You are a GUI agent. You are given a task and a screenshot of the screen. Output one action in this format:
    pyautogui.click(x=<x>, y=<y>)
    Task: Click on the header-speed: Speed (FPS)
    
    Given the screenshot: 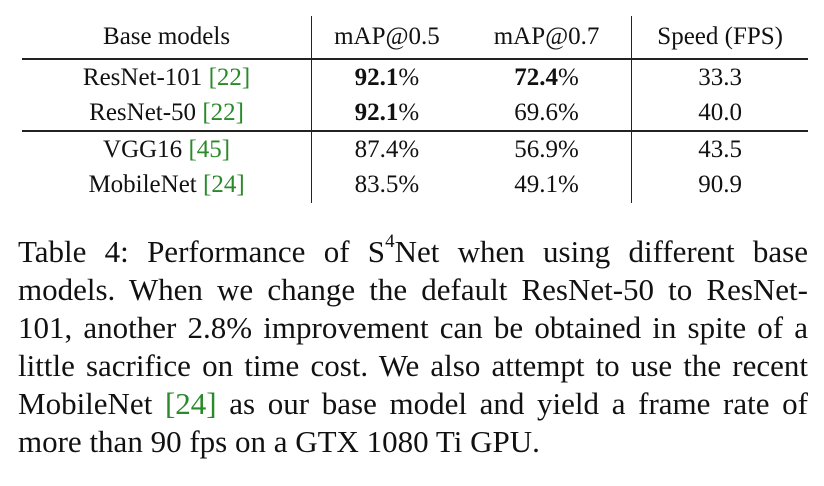 What is the action you would take?
    pyautogui.click(x=719, y=37)
    